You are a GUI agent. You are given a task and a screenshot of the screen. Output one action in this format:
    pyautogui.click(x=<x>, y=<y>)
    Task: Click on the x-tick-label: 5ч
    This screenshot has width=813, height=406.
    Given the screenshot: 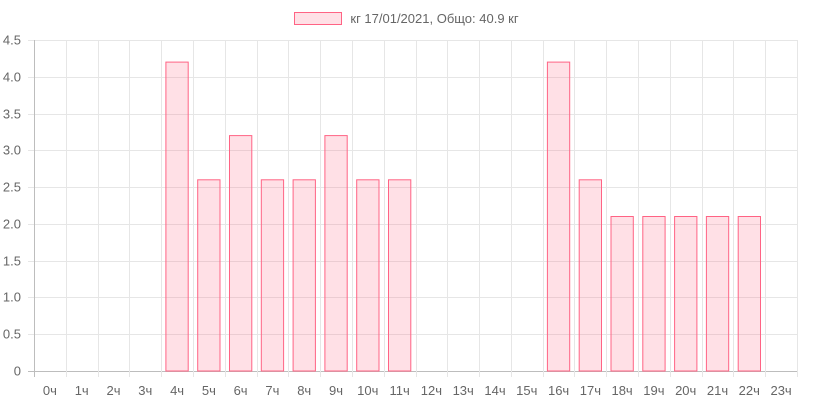 What is the action you would take?
    pyautogui.click(x=209, y=390)
    